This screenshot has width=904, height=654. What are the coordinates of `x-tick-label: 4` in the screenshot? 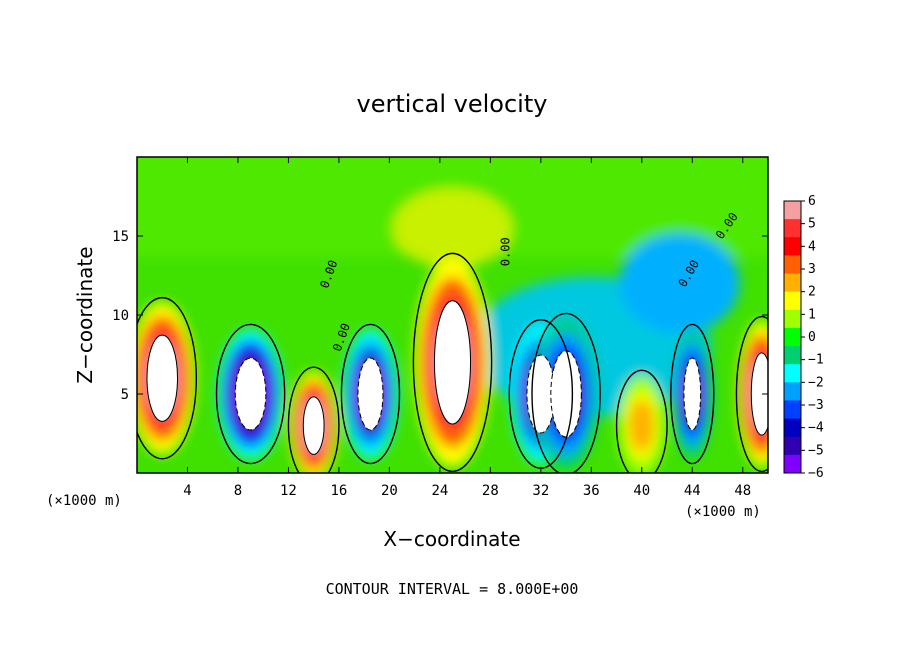 It's located at (187, 491).